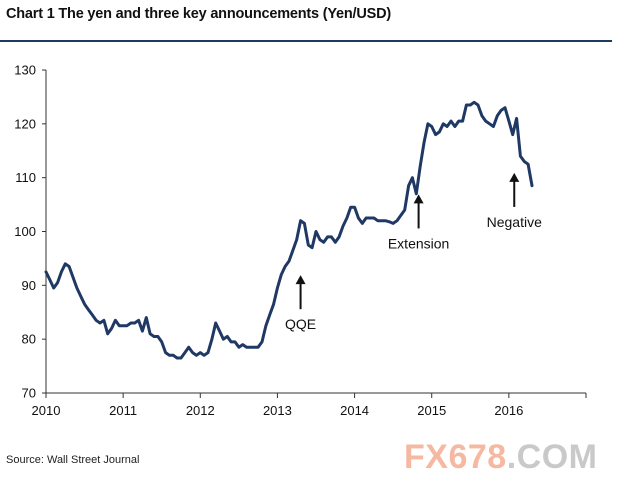 This screenshot has width=630, height=490. Describe the element at coordinates (413, 252) in the screenshot. I see `annotations: QQE Extension Negative` at that location.